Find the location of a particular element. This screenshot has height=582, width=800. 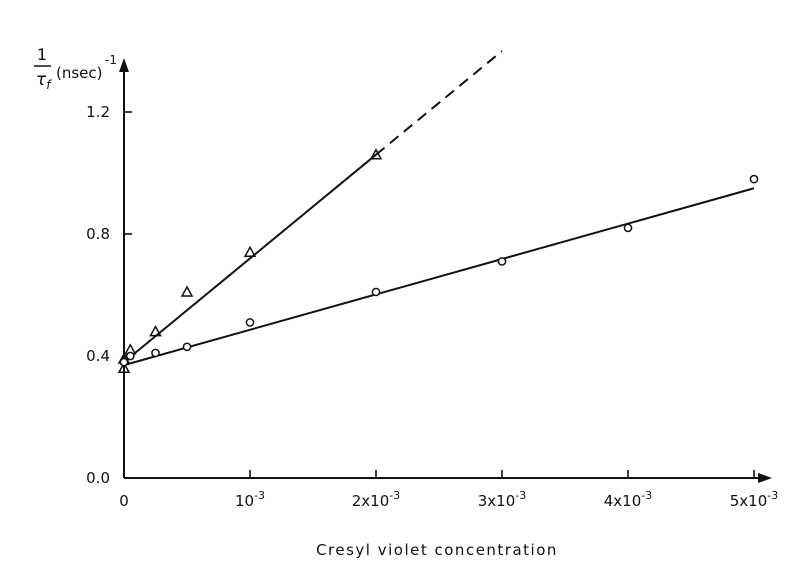

x-tick-label: 4x10⁻³ is located at coordinates (628, 499).